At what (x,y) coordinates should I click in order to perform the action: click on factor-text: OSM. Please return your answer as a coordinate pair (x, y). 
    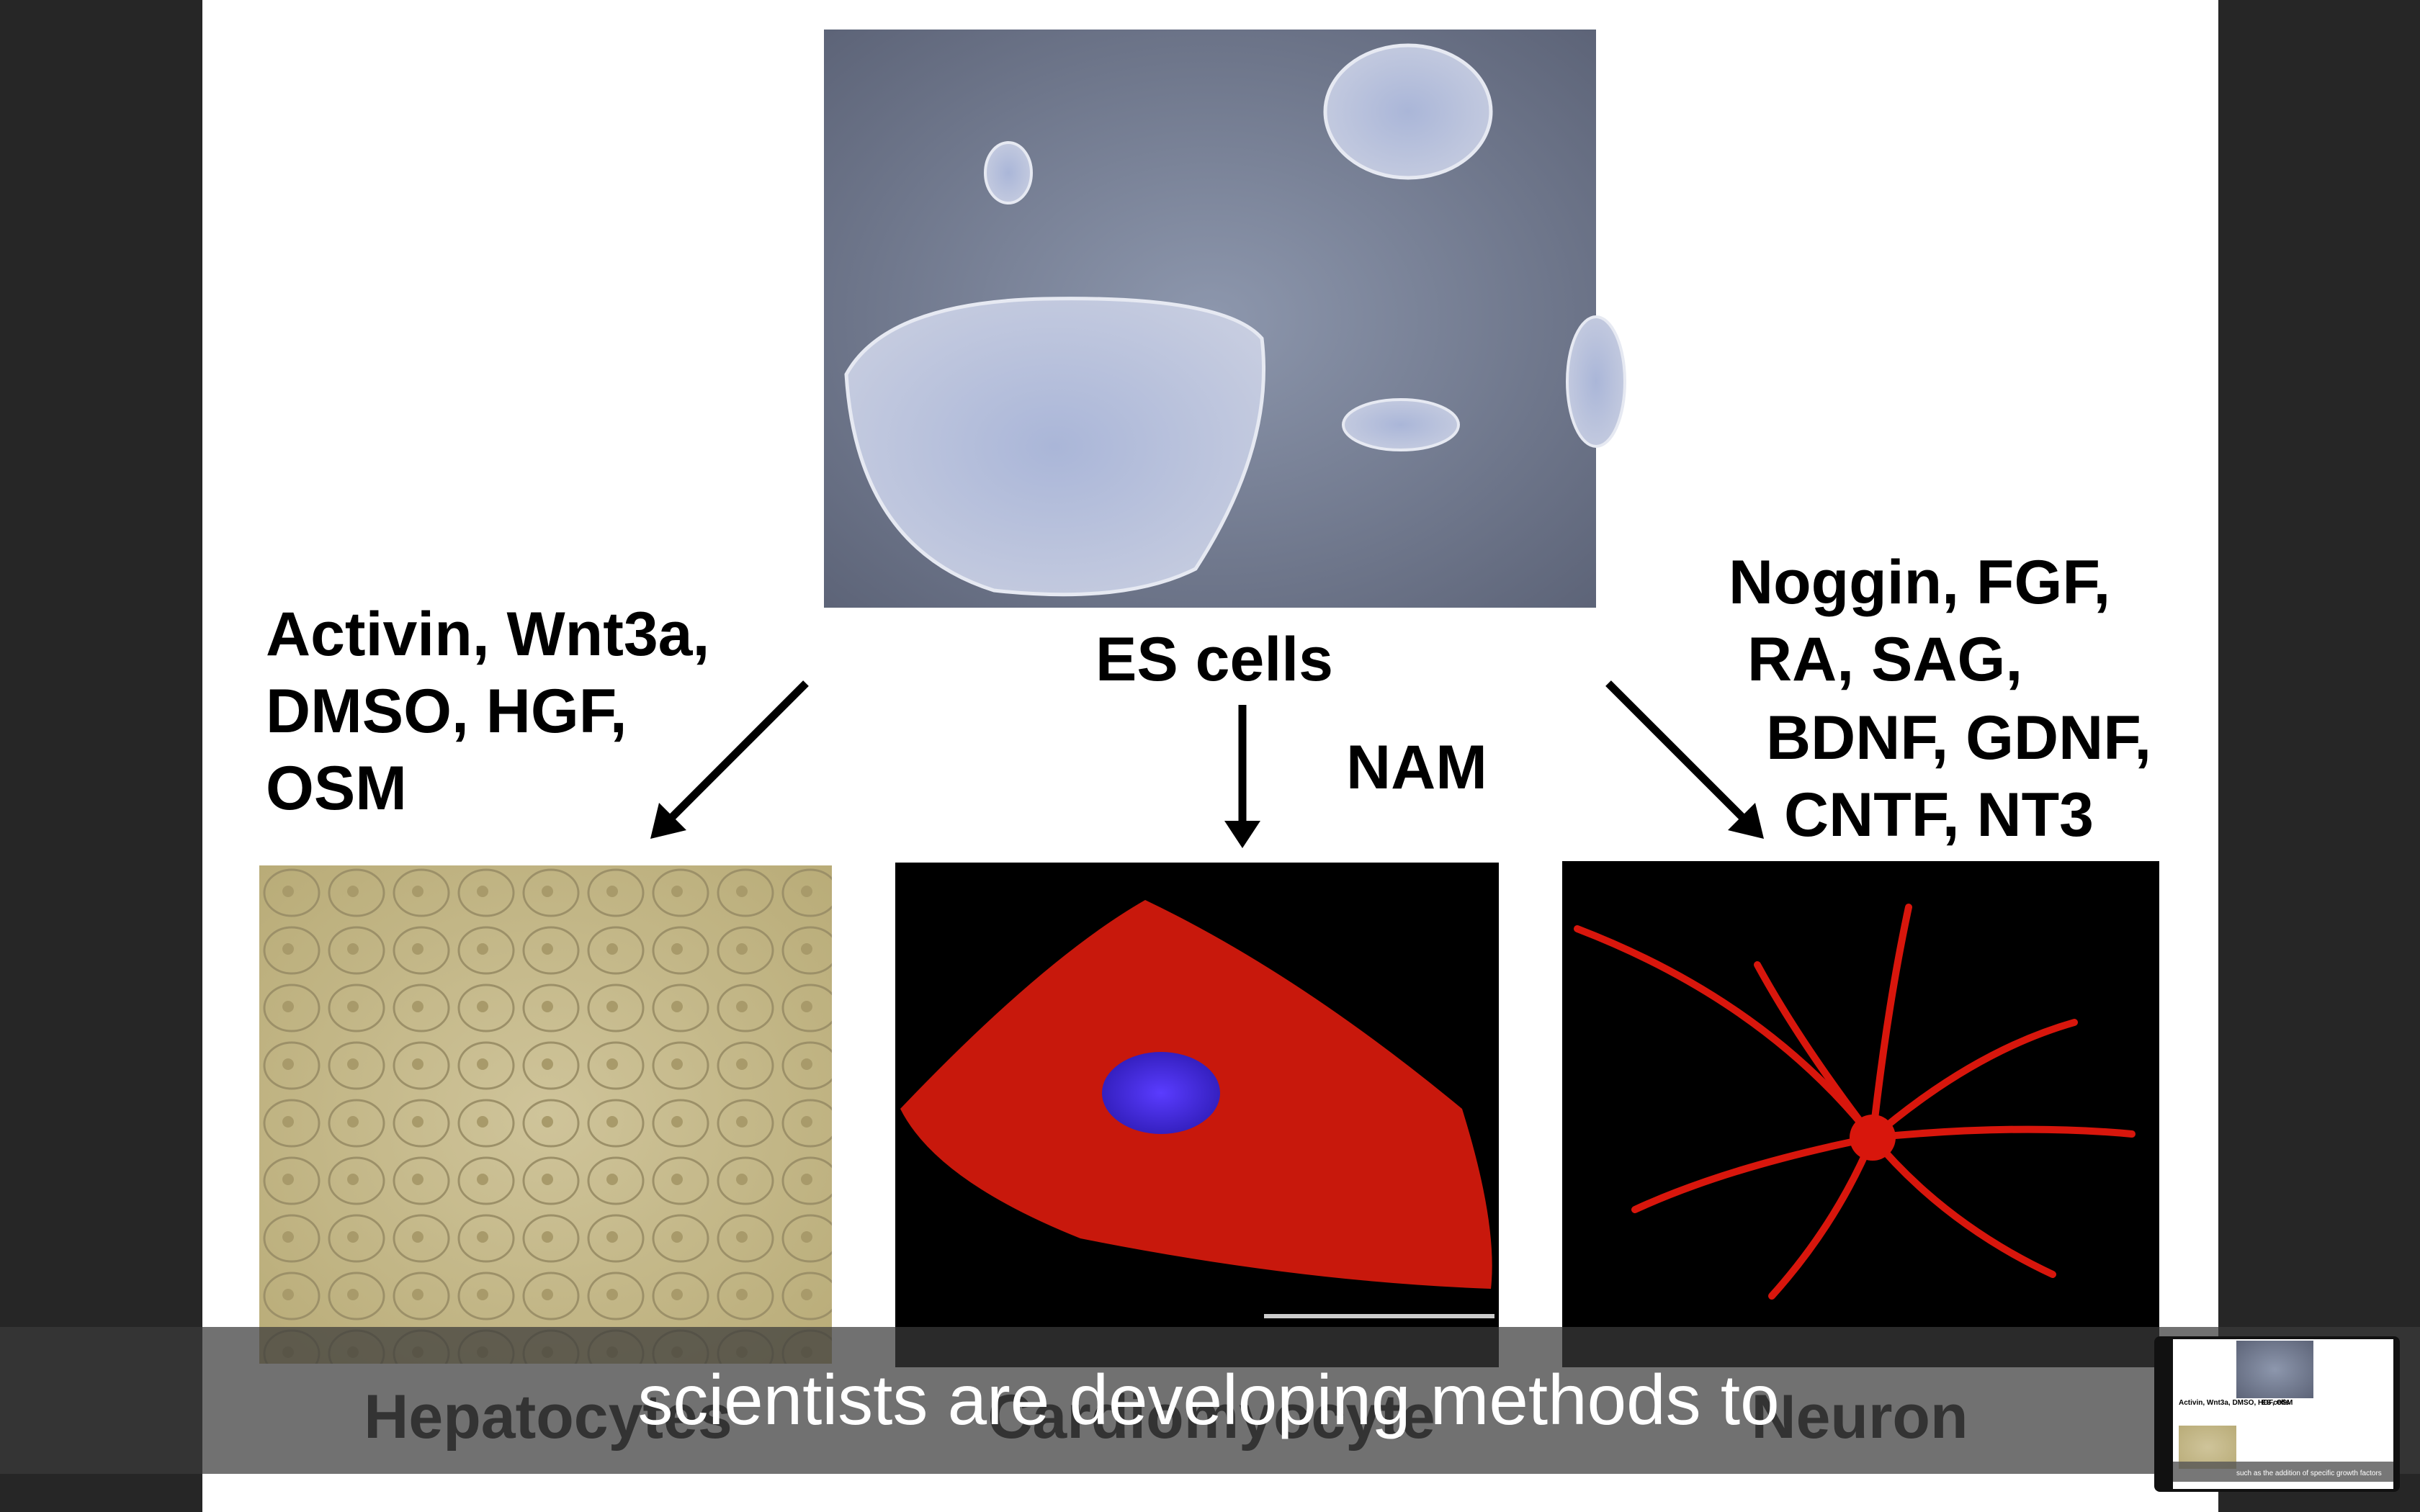
    Looking at the image, I should click on (336, 788).